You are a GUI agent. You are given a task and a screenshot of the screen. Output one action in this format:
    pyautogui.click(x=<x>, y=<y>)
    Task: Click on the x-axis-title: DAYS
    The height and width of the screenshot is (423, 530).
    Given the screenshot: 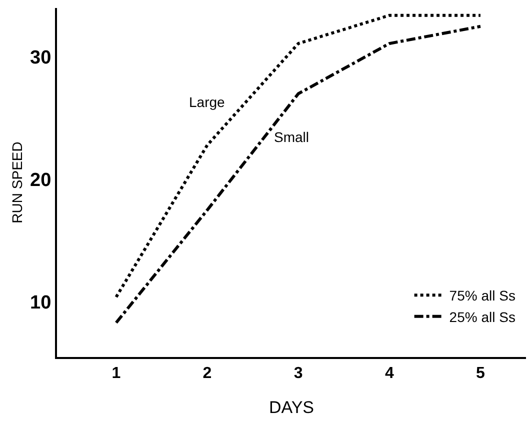 What is the action you would take?
    pyautogui.click(x=291, y=408)
    